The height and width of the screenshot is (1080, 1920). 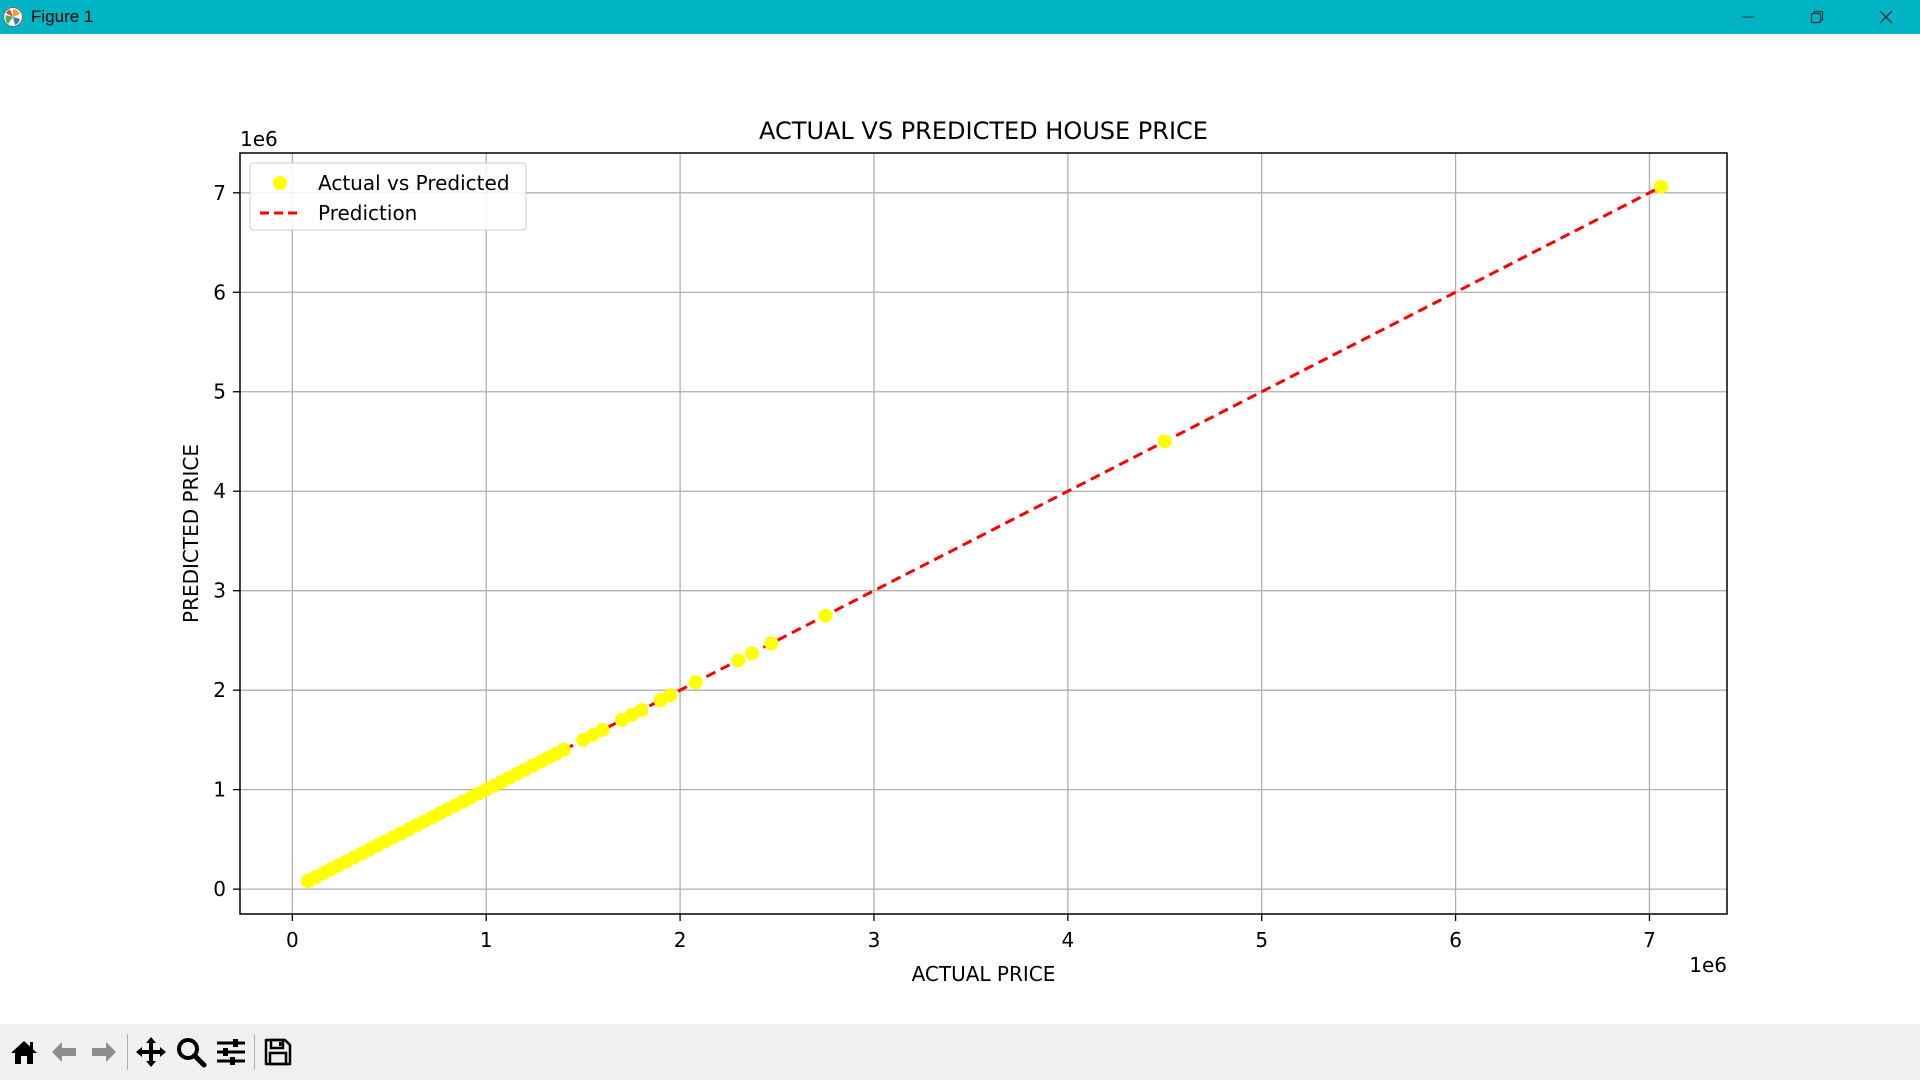 I want to click on x-tick-label: 4, so click(x=1067, y=940).